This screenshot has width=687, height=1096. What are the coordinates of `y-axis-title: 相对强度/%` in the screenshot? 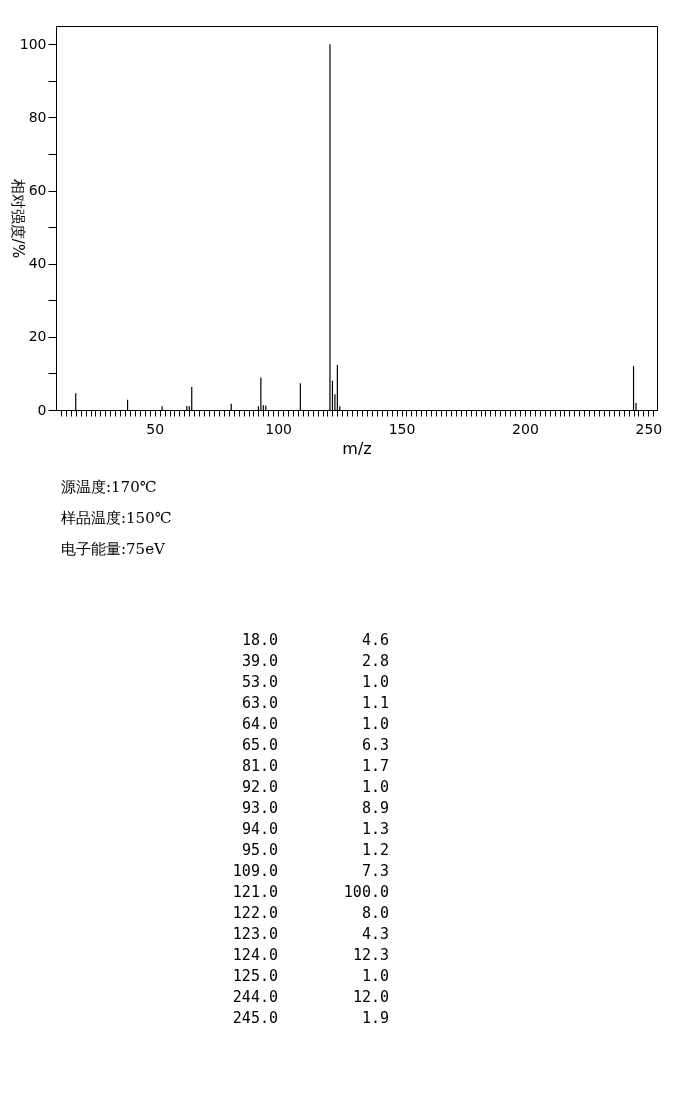 It's located at (17, 218).